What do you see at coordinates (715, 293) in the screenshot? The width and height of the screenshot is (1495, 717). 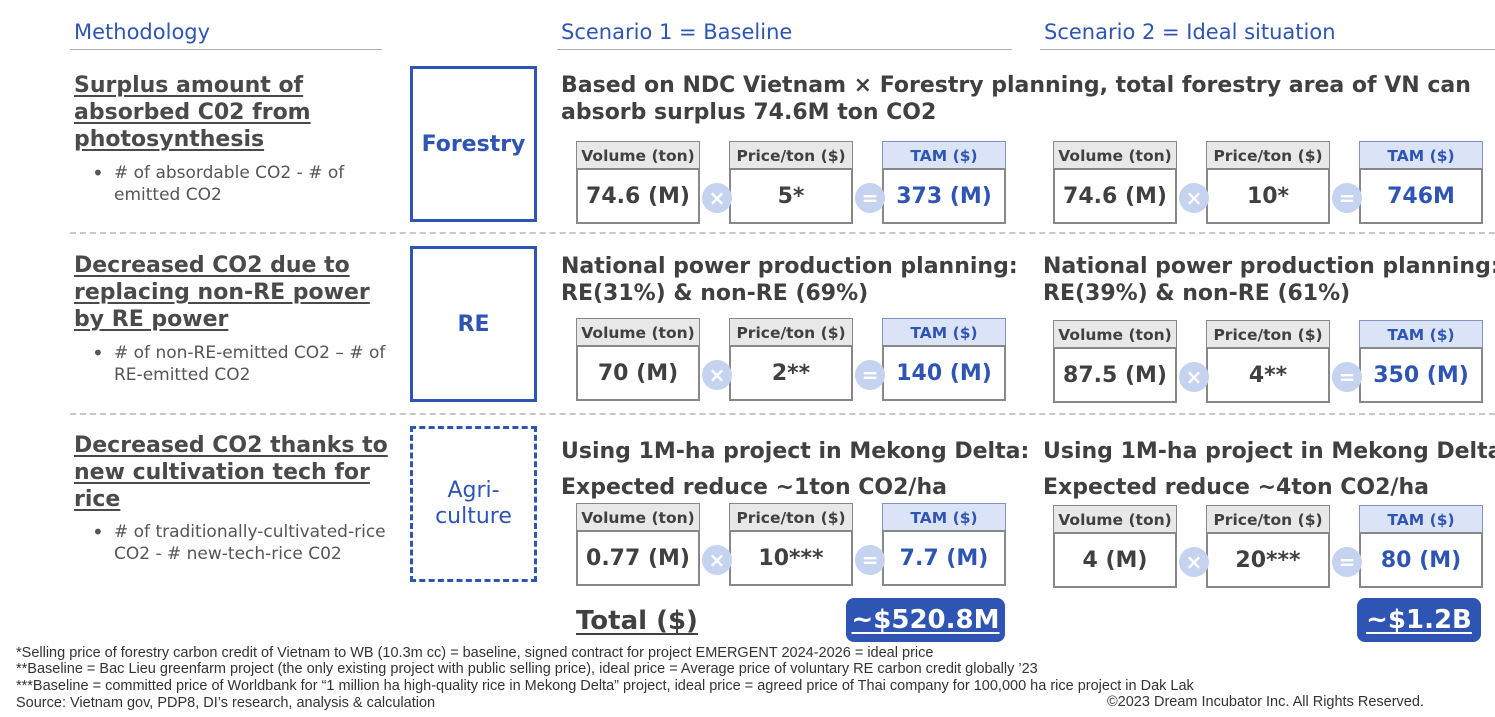 I see `scenario1-re-desc-line2: RE(31%) & non-RE (69%)` at bounding box center [715, 293].